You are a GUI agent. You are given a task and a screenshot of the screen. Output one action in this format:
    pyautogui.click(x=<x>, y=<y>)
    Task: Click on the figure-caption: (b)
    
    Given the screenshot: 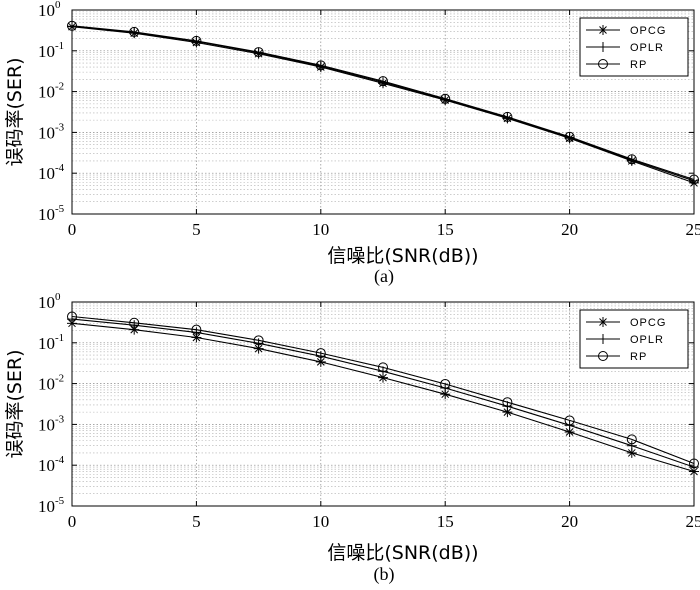 What is the action you would take?
    pyautogui.click(x=384, y=574)
    